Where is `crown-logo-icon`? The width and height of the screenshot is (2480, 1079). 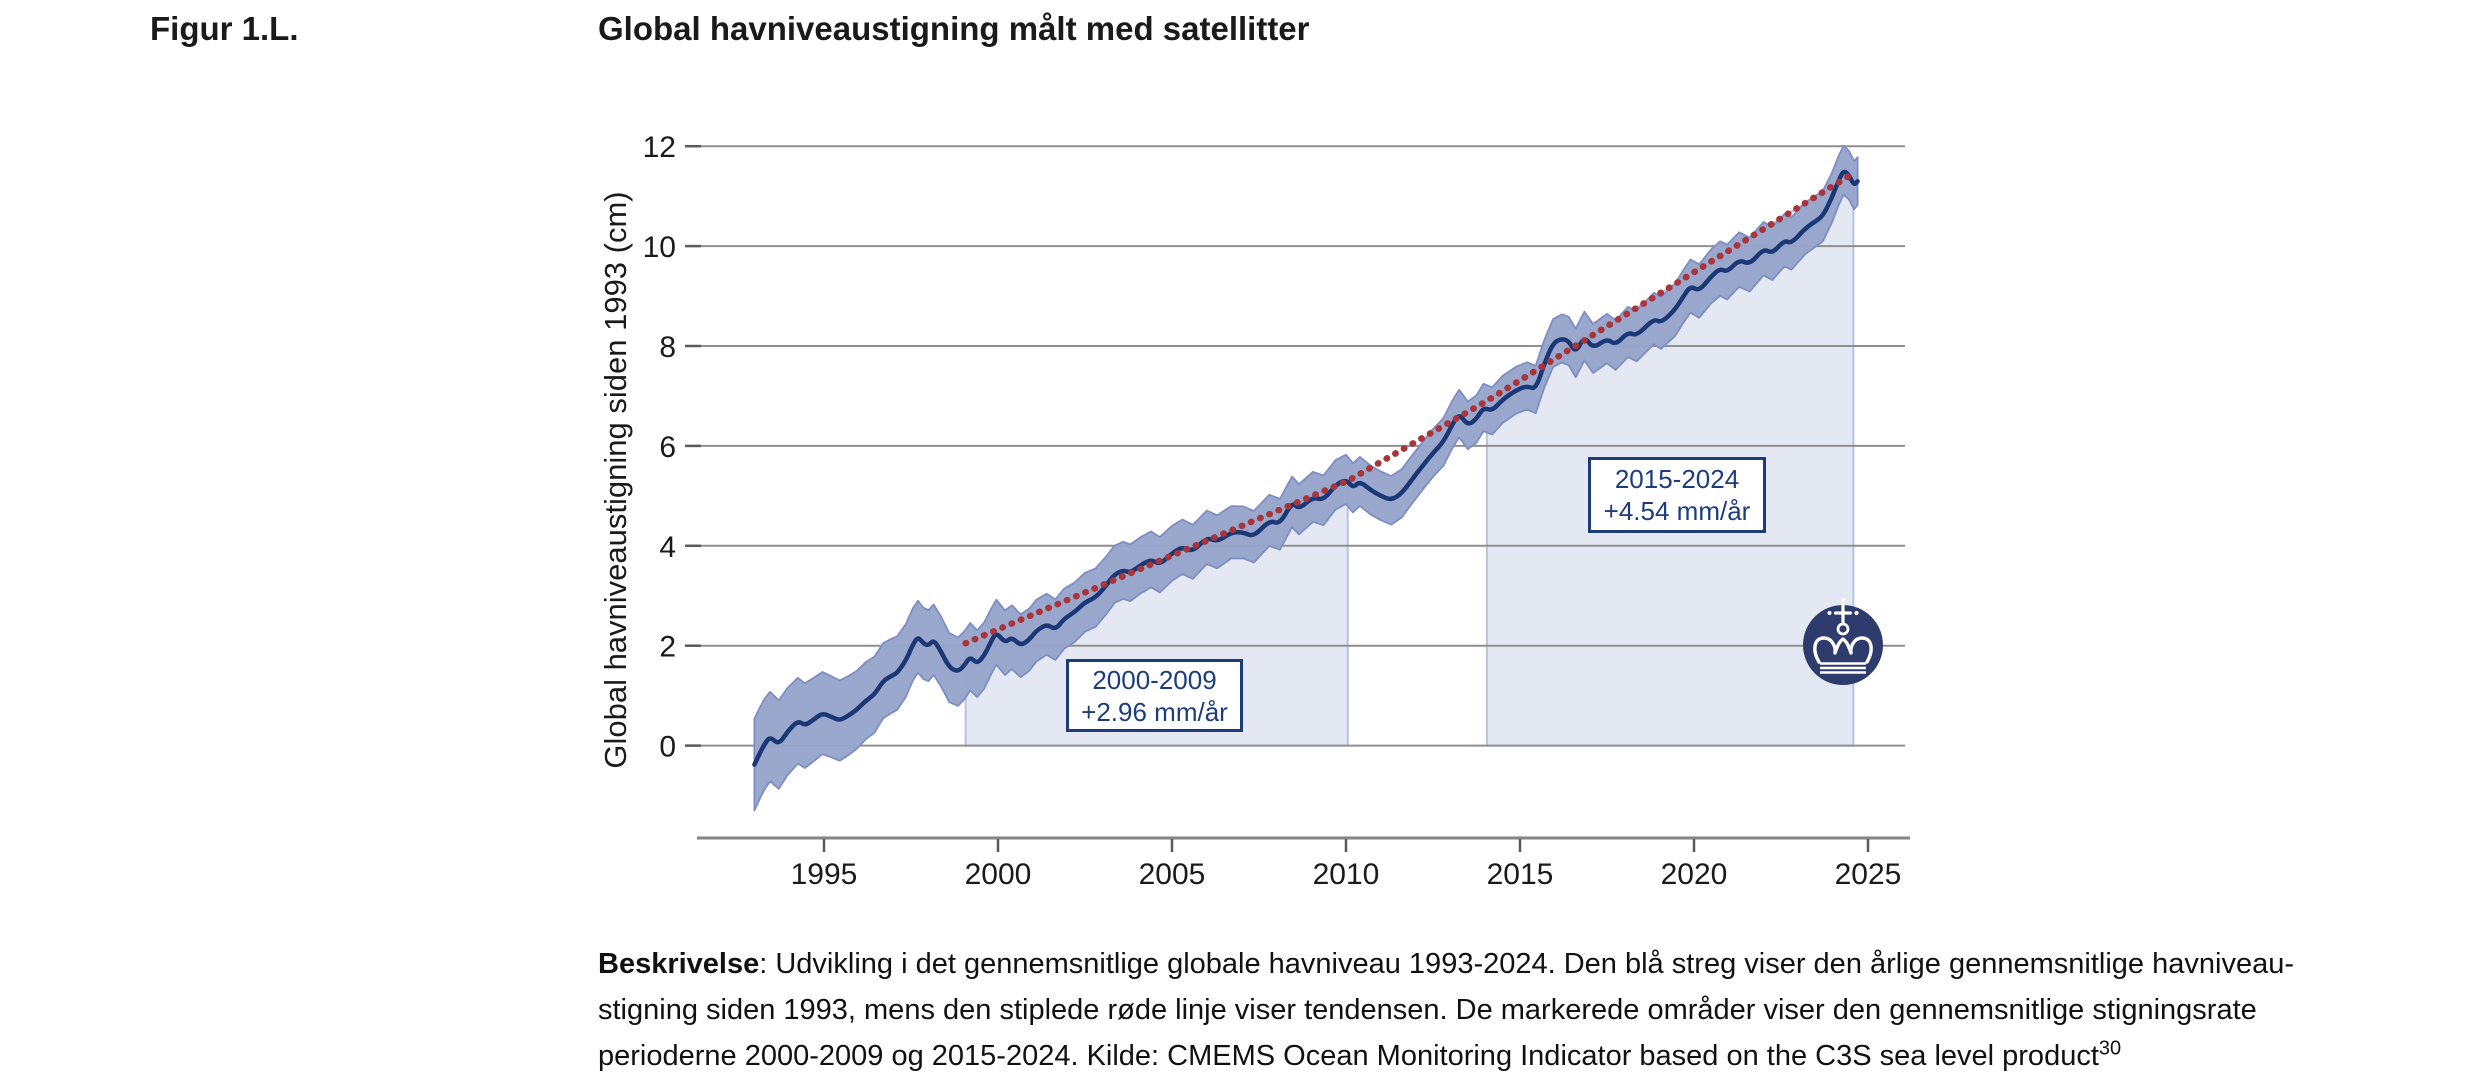
crown-logo-icon is located at coordinates (1843, 645).